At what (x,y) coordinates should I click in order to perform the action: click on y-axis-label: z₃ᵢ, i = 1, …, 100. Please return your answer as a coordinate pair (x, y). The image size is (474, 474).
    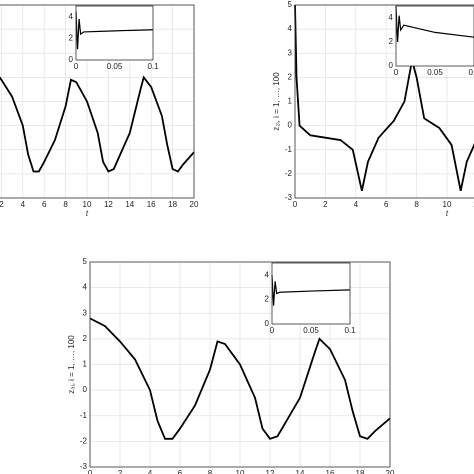
    Looking at the image, I should click on (71, 364).